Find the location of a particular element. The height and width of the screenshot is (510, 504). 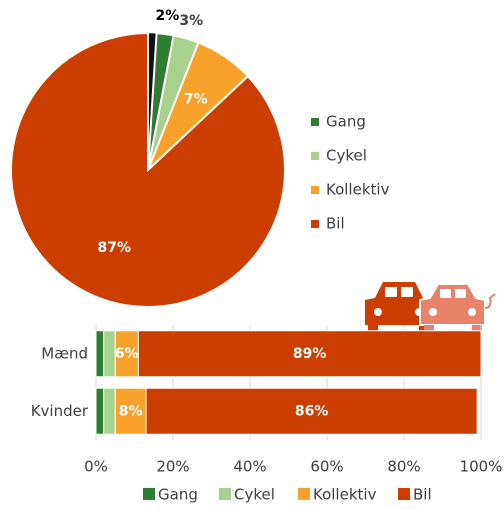

x-tick-label: 100% is located at coordinates (481, 467).